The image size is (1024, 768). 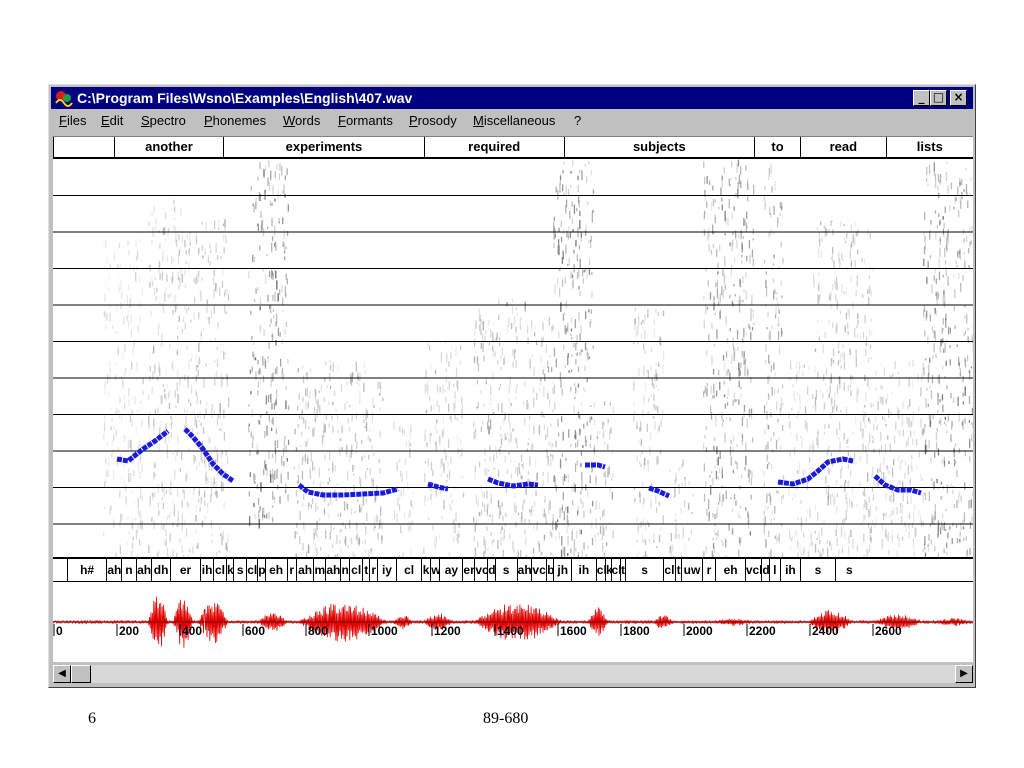 I want to click on menu-help: ?, so click(x=578, y=120).